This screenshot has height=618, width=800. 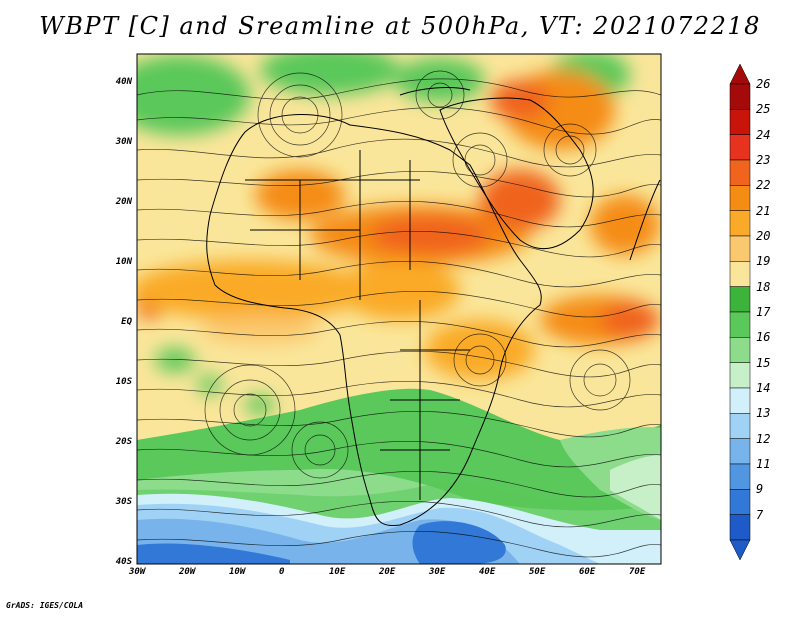 What do you see at coordinates (123, 502) in the screenshot?
I see `lat-tick-label: 30S` at bounding box center [123, 502].